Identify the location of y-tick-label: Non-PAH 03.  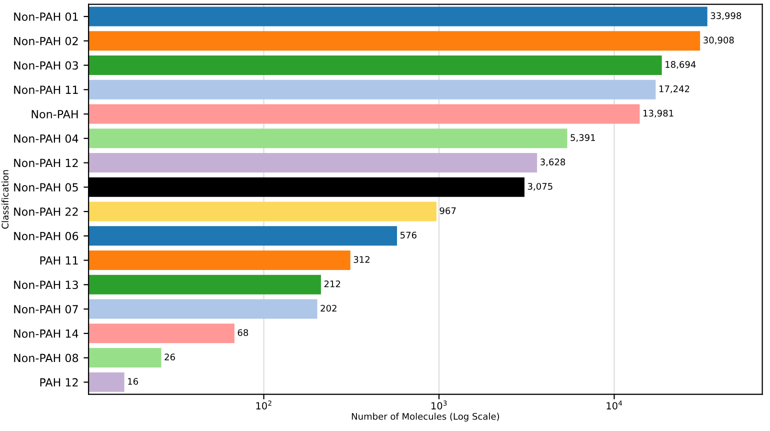
(46, 65).